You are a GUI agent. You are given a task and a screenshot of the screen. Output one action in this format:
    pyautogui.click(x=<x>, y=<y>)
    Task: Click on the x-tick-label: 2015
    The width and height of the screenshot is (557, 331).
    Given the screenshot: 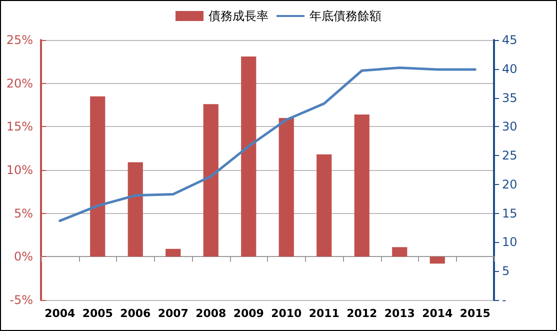 What is the action you would take?
    pyautogui.click(x=475, y=313)
    